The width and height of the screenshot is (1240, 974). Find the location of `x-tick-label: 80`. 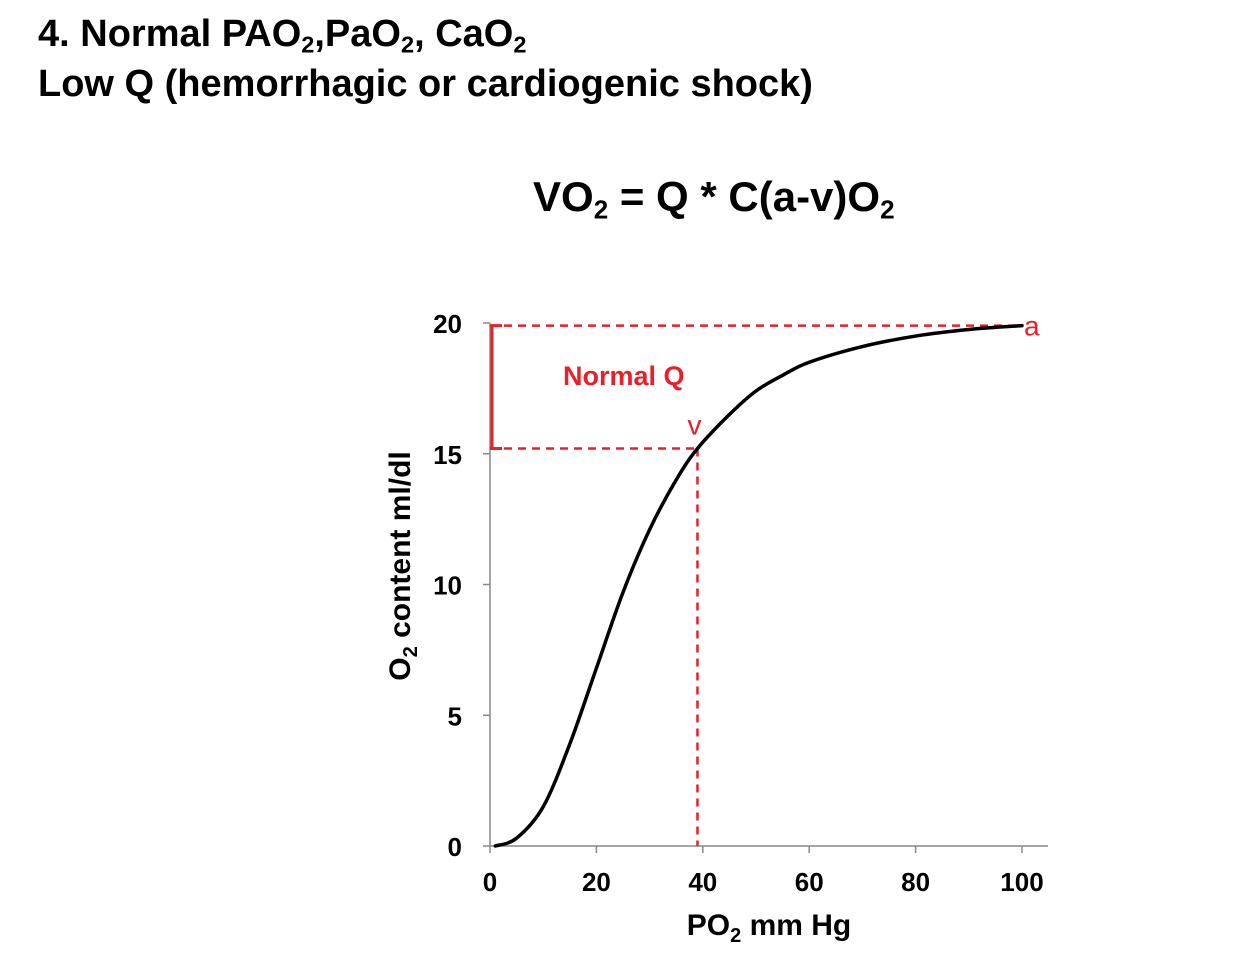

x-tick-label: 80 is located at coordinates (915, 882).